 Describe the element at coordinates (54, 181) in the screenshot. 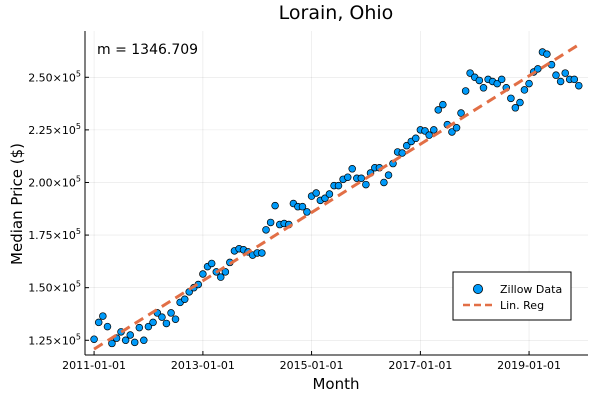

I see `y-tick-label: 2.00×105` at that location.